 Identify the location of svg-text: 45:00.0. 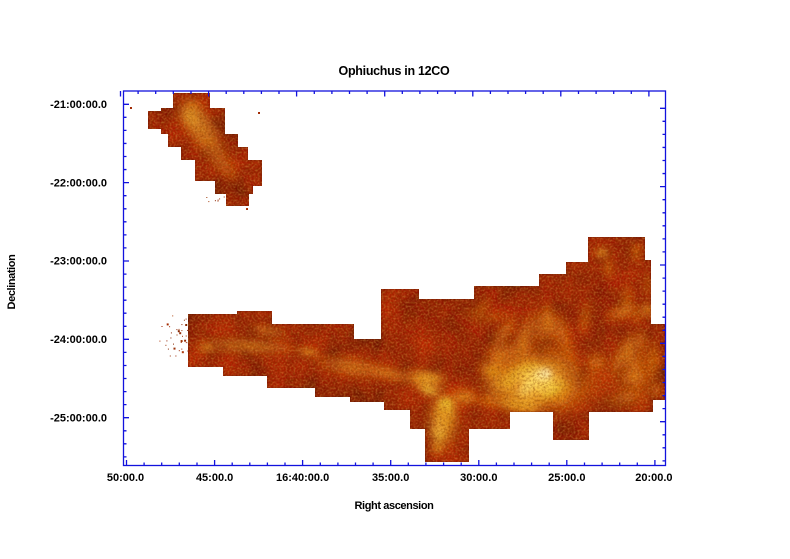
(214, 478).